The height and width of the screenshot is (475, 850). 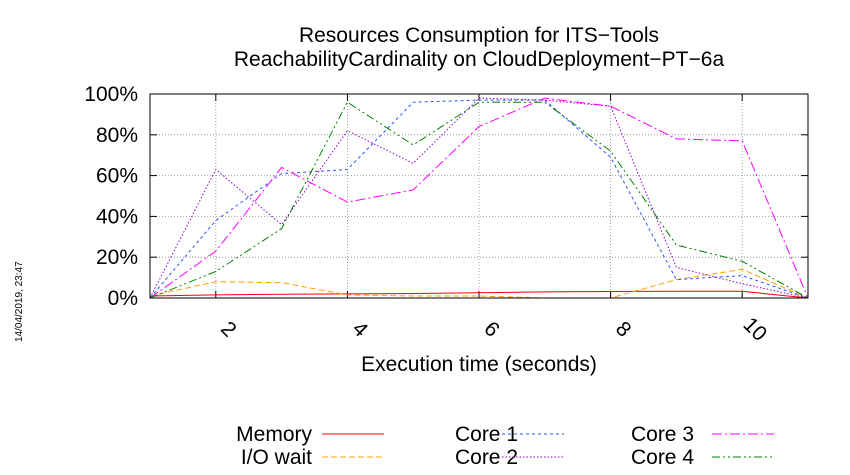 I want to click on x-tick-label: 2, so click(x=228, y=329).